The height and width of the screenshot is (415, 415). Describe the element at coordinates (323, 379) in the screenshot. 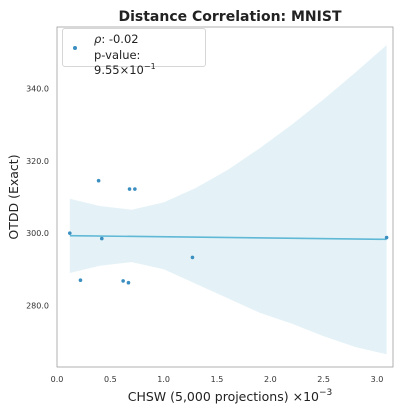

I see `x-tick-label: 2.5` at that location.